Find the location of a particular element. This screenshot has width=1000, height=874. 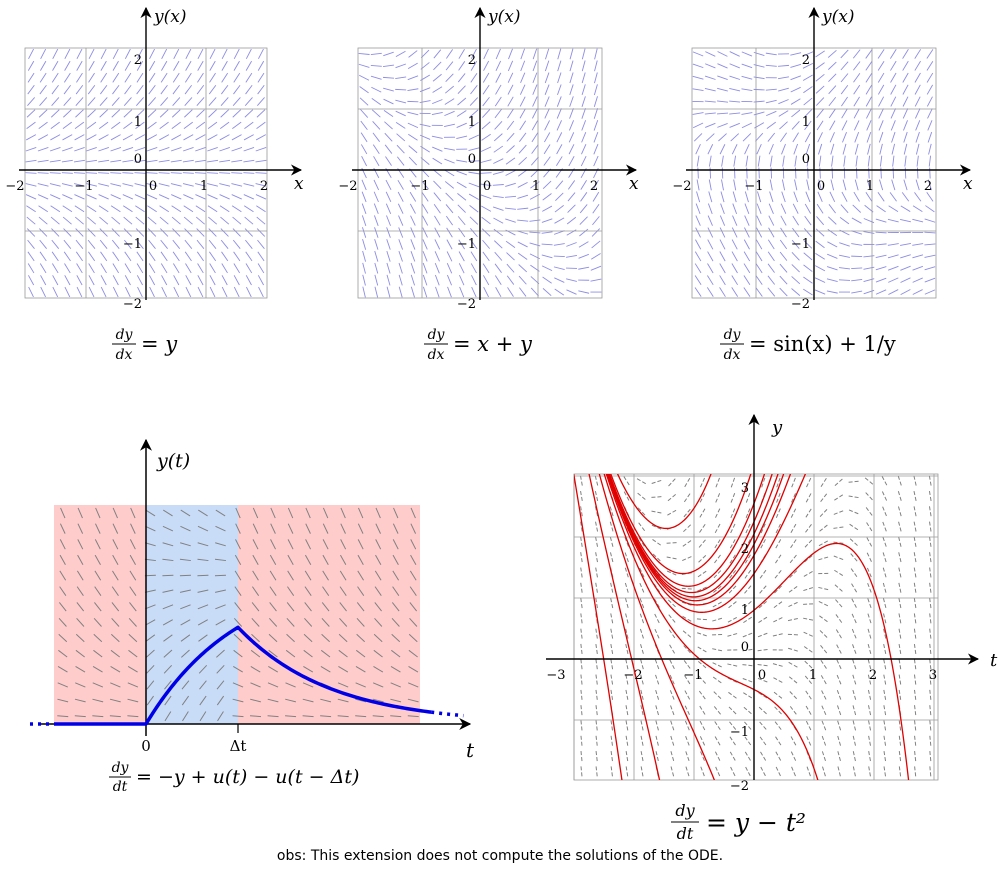

slope-field-marks is located at coordinates (814, 173).